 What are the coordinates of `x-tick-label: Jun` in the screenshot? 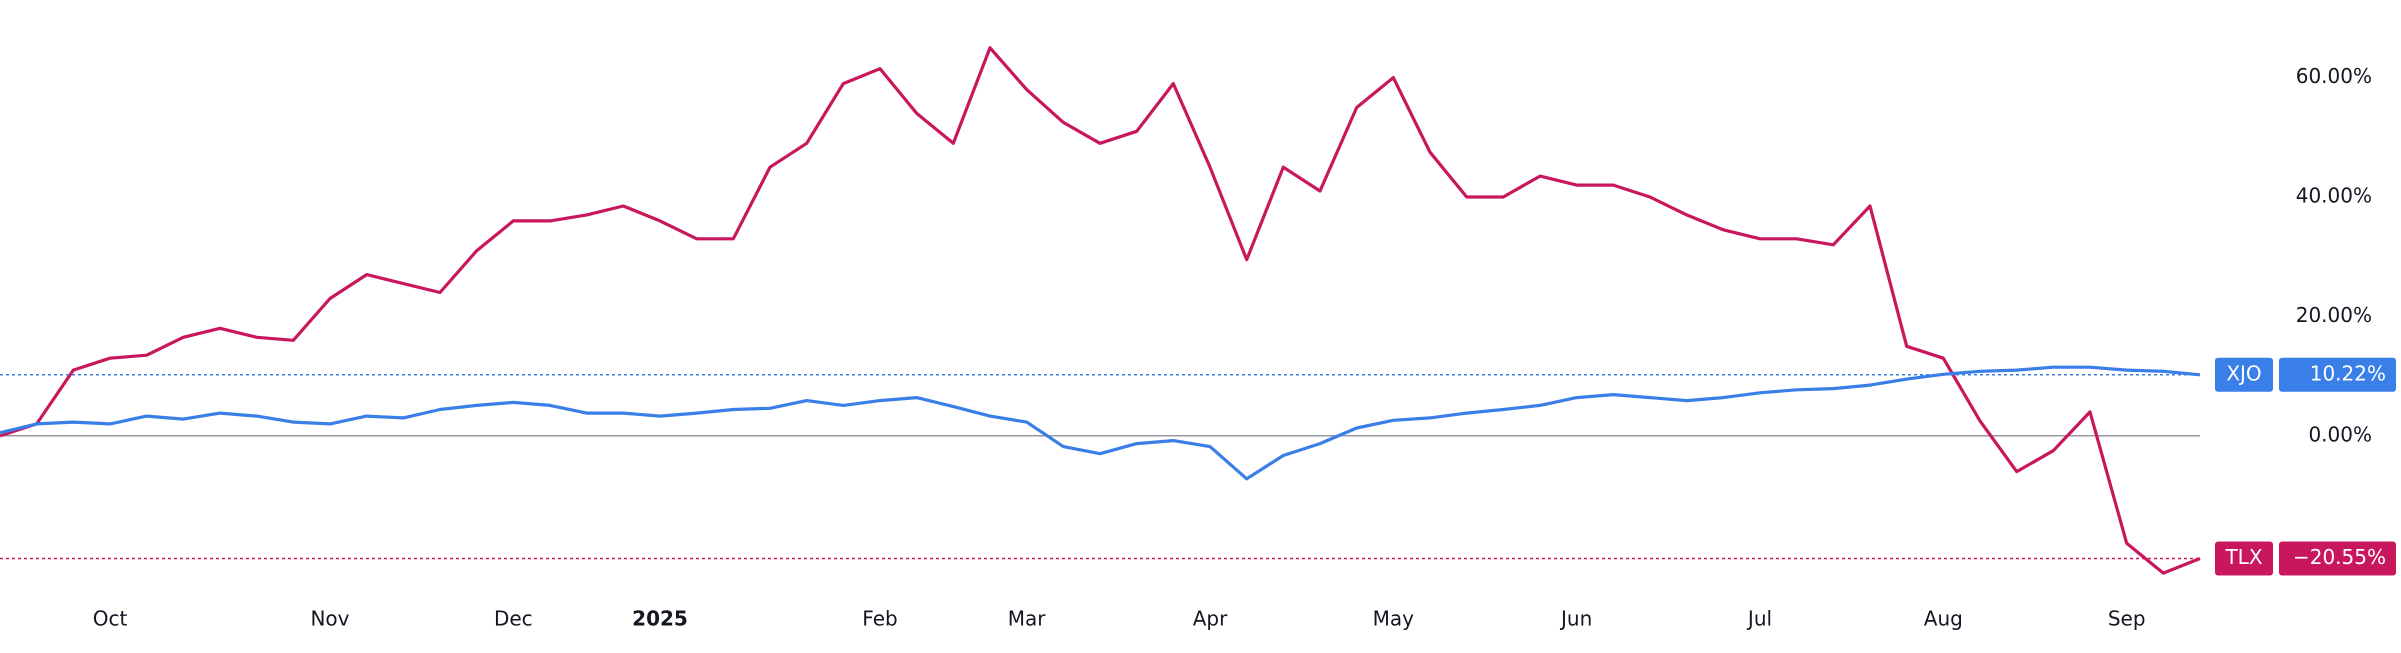 It's located at (1575, 619).